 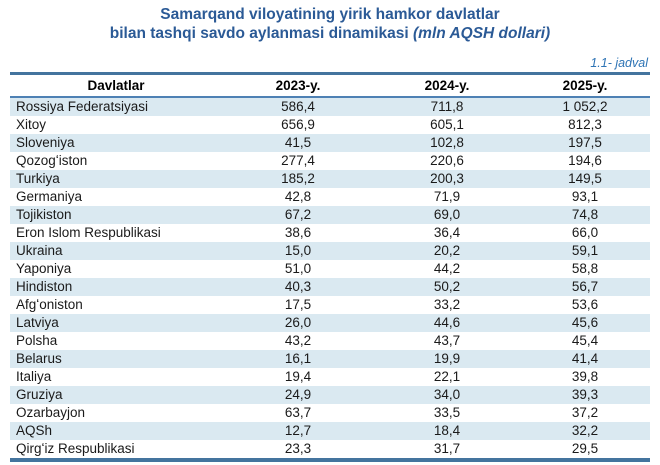 I want to click on value-cell: 605,1, so click(x=447, y=124).